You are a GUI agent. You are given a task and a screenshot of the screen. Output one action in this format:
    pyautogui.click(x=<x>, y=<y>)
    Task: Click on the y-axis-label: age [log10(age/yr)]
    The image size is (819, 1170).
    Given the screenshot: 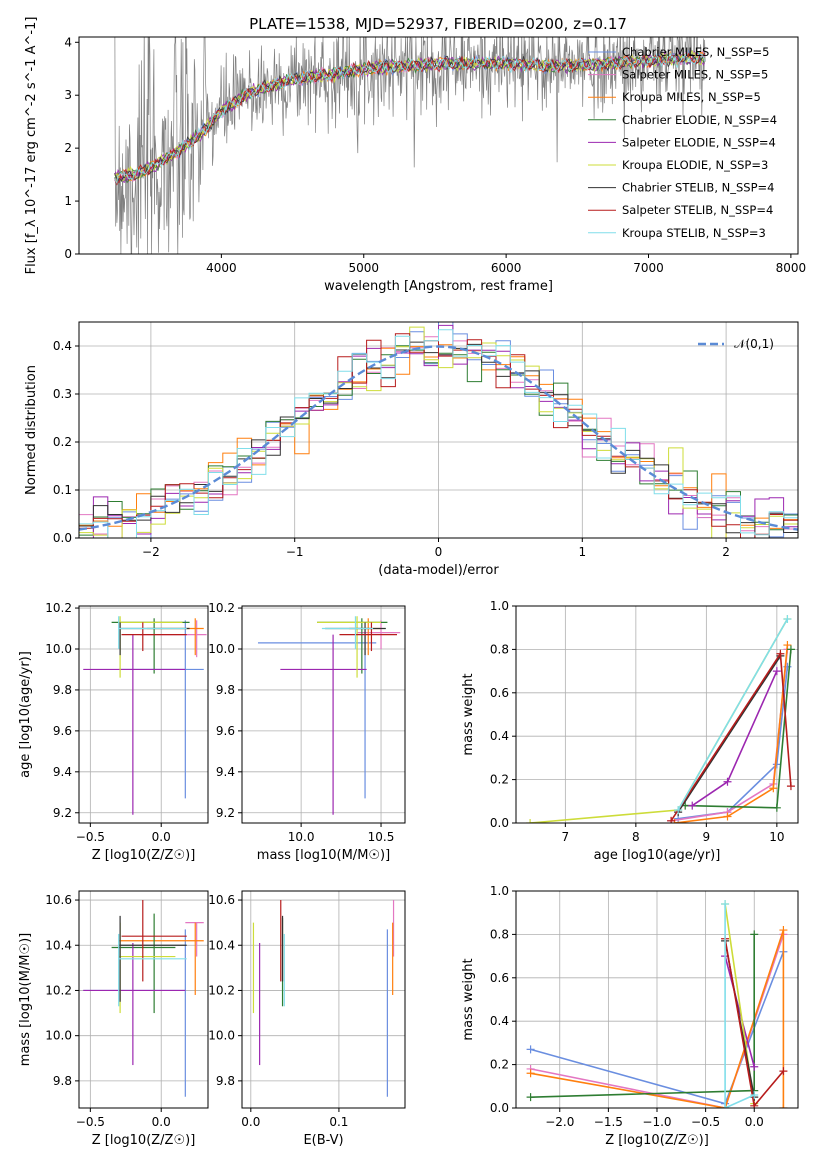 What is the action you would take?
    pyautogui.click(x=25, y=714)
    